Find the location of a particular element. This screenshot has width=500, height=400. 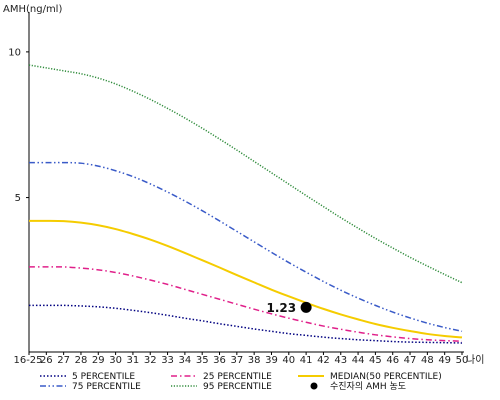

x-tick-label-37: 37 is located at coordinates (236, 360).